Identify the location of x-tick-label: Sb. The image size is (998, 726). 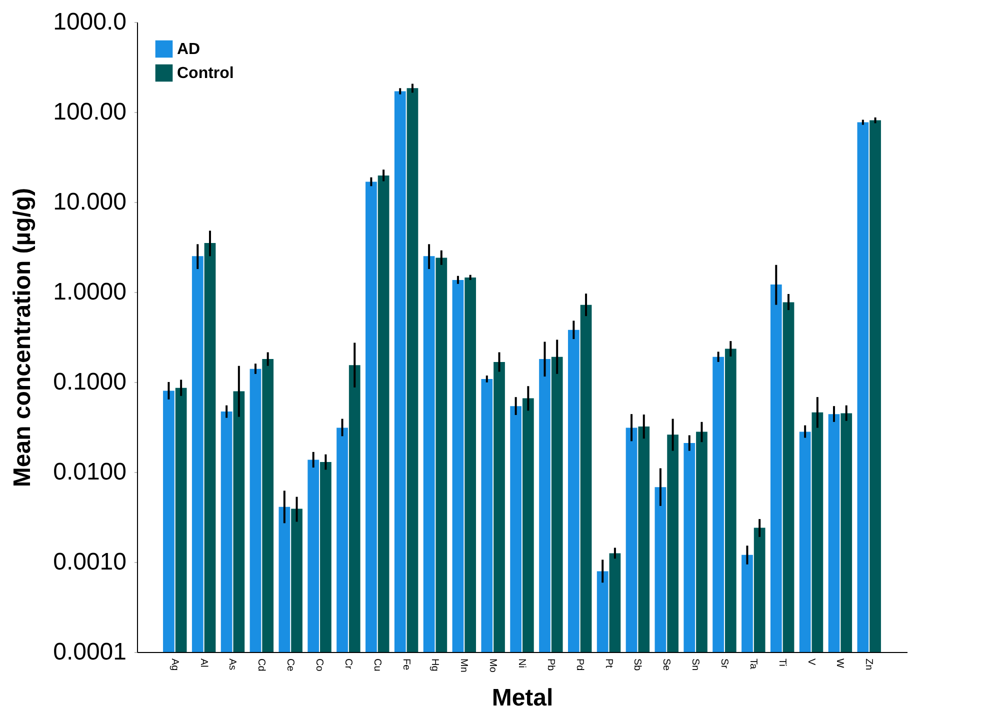
(637, 665).